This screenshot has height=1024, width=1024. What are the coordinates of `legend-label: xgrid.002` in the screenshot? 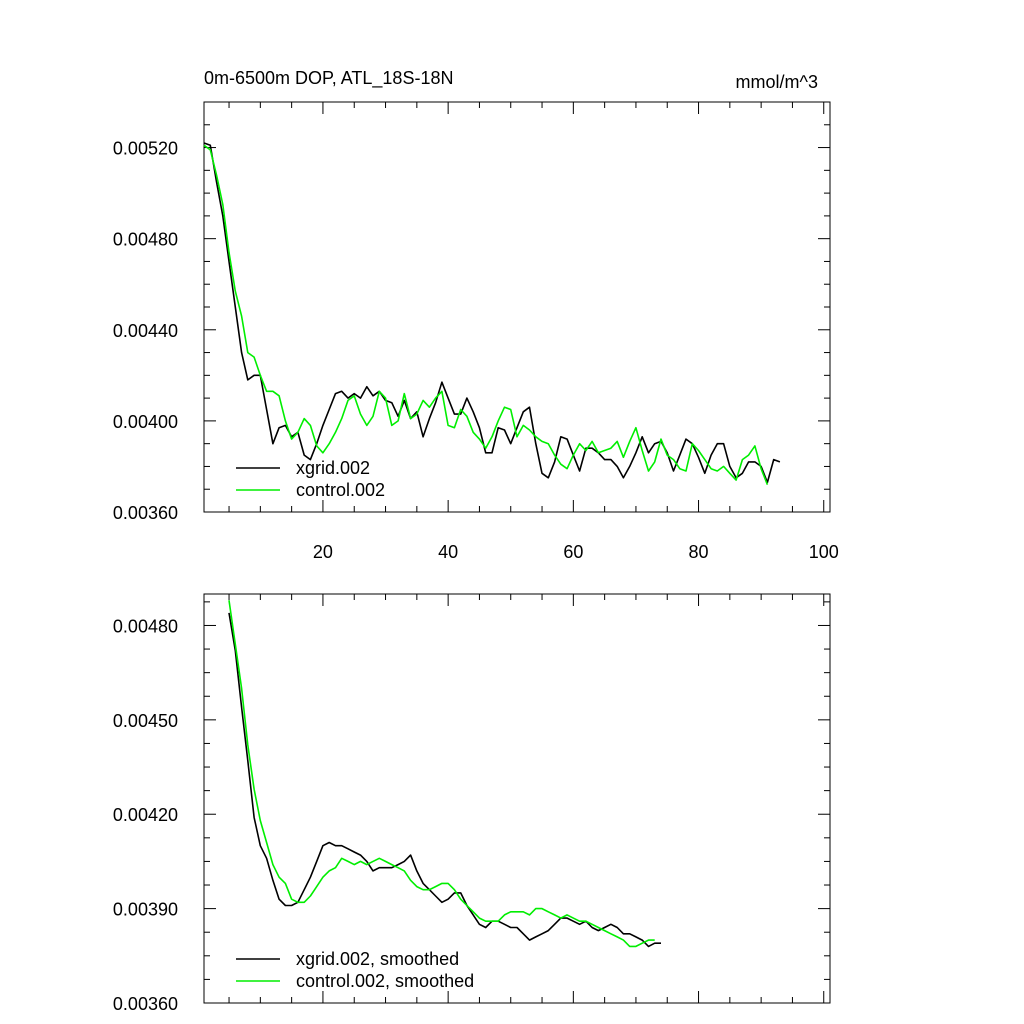 It's located at (333, 468).